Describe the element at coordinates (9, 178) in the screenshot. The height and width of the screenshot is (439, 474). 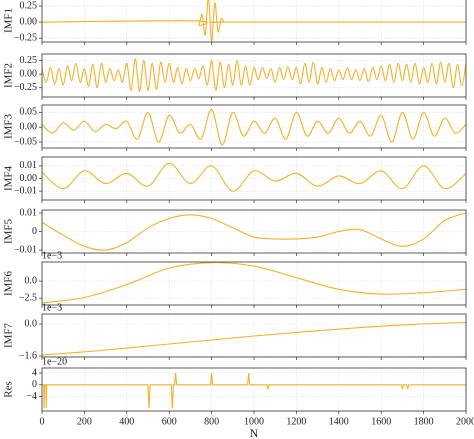
I see `y-axis-label: IMF4` at that location.